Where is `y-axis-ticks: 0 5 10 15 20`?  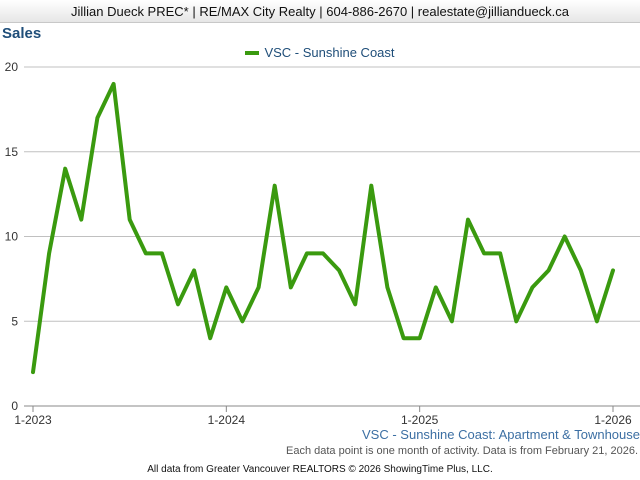
y-axis-ticks: 0 5 10 15 20 is located at coordinates (12, 236).